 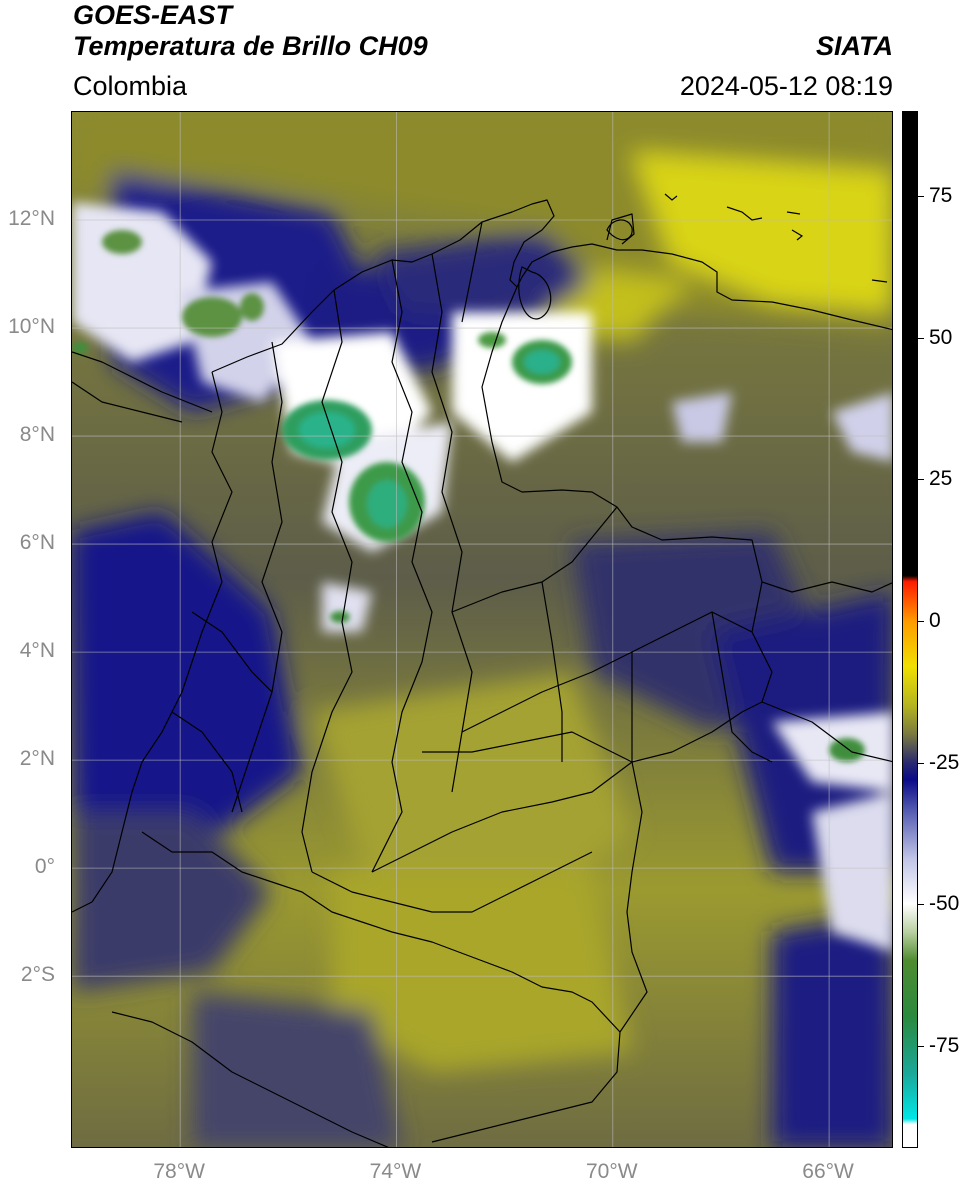 What do you see at coordinates (941, 195) in the screenshot?
I see `colorbar-tick-label: 75` at bounding box center [941, 195].